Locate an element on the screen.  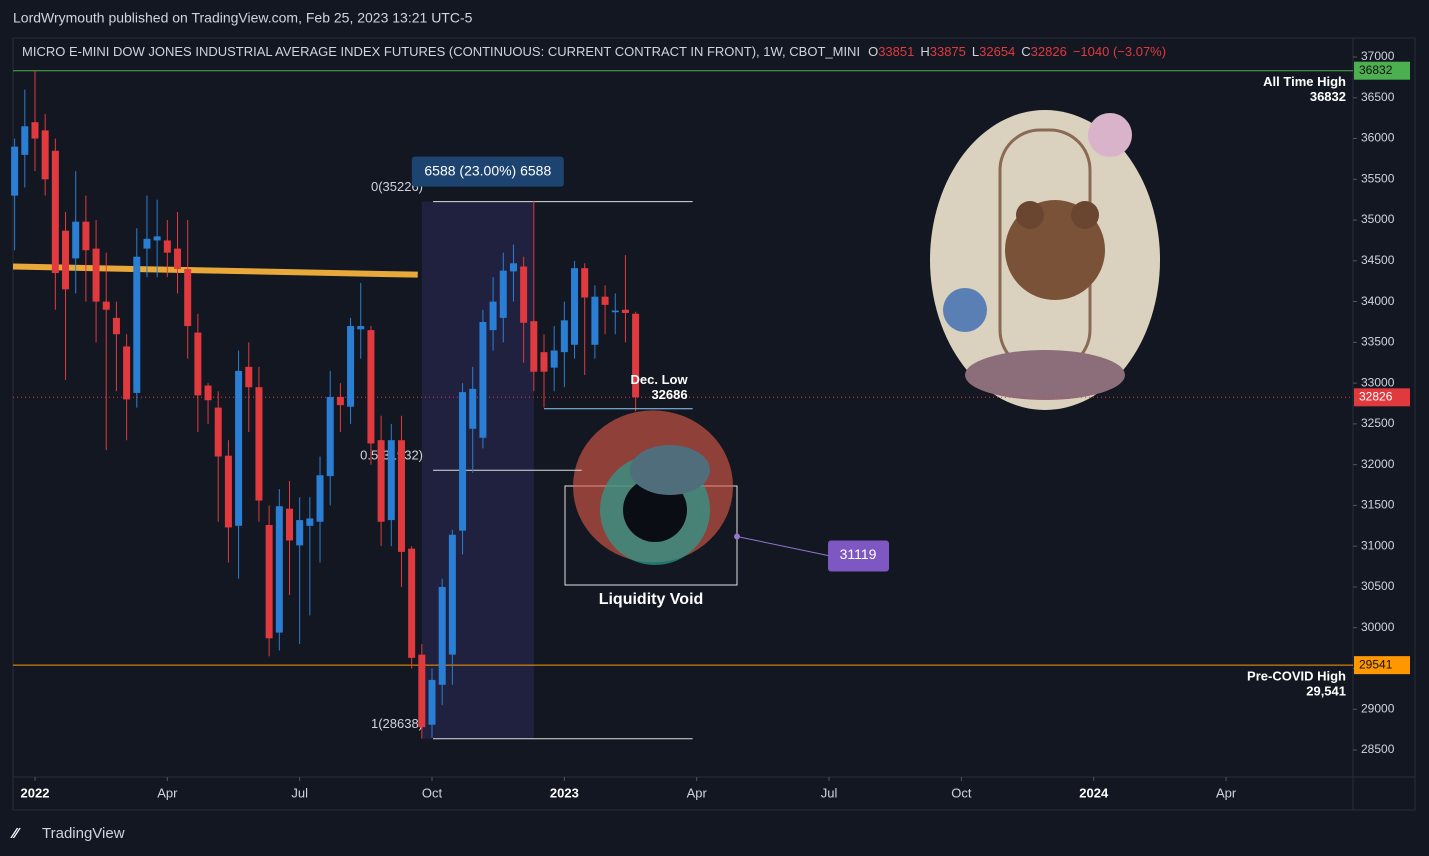
target-box is located at coordinates (858, 556).